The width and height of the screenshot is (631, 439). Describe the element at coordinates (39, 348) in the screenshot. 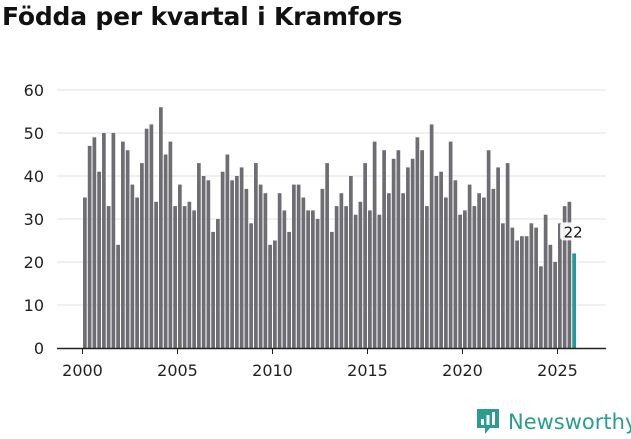

I see `y-tick-label: 0` at that location.